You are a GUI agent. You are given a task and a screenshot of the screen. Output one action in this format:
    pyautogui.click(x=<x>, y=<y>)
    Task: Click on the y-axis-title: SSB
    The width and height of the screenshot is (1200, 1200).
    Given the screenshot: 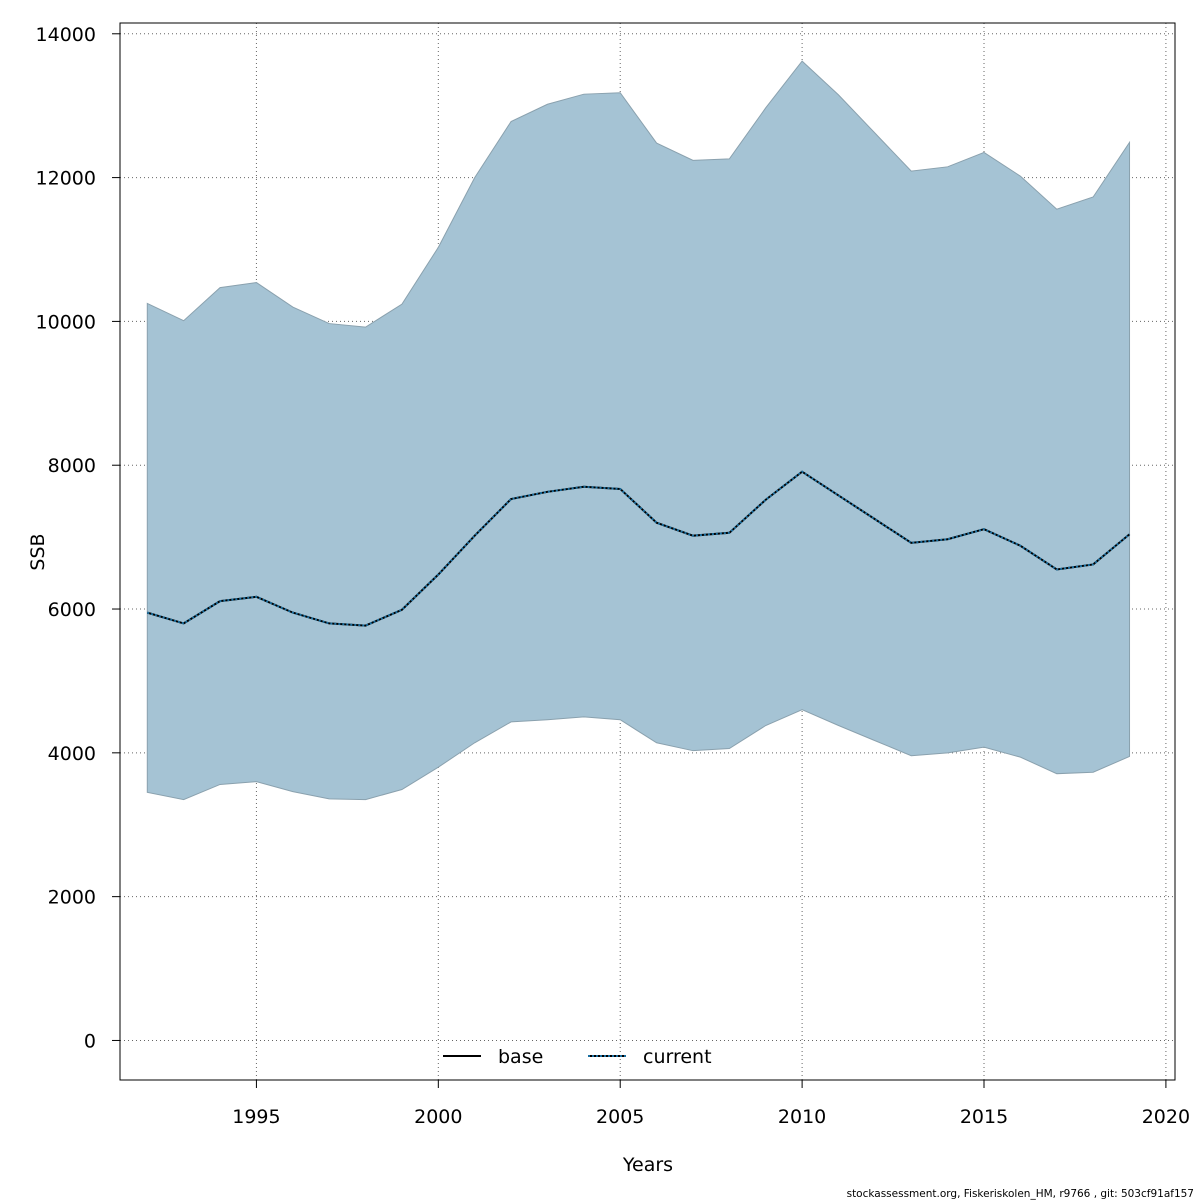 What is the action you would take?
    pyautogui.click(x=38, y=551)
    